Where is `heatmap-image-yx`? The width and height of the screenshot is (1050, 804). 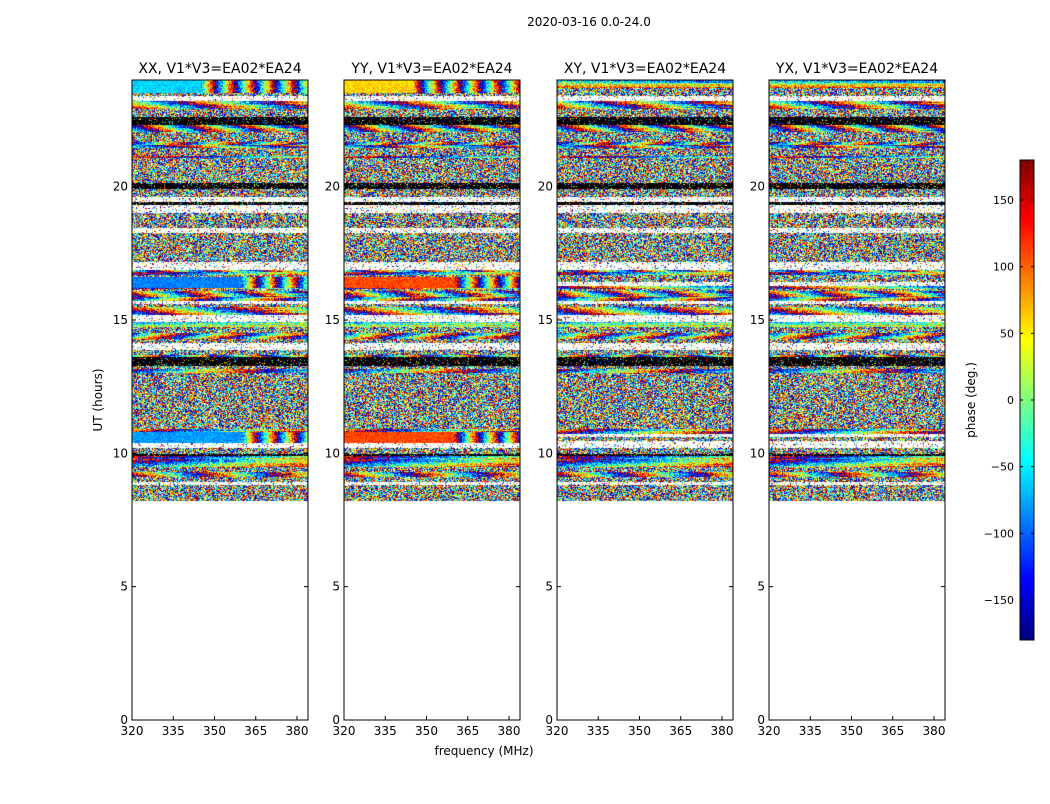
heatmap-image-yx is located at coordinates (857, 400).